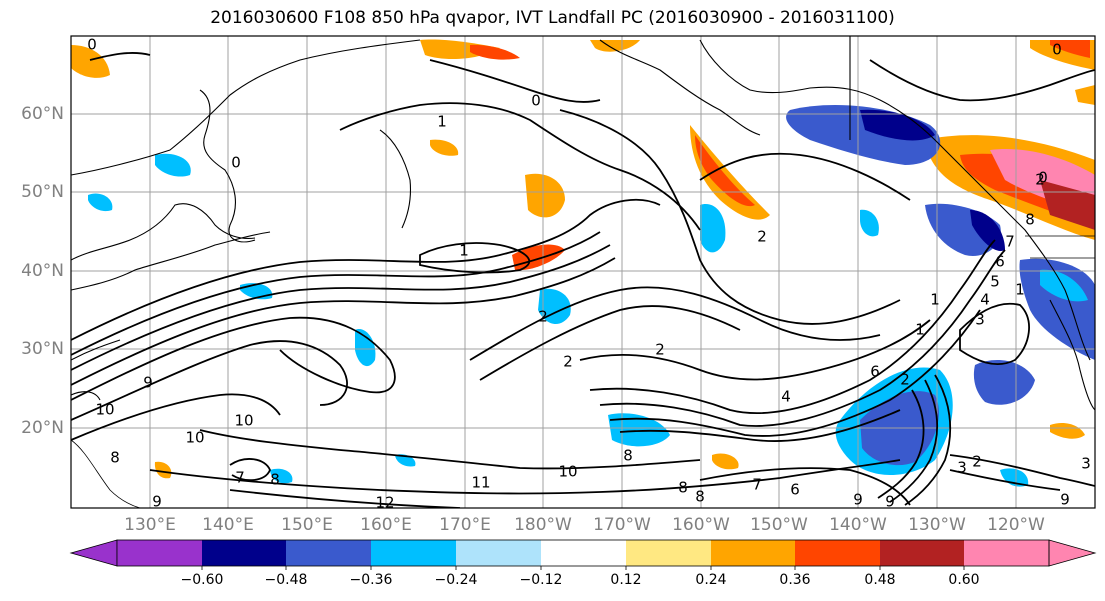 This screenshot has width=1105, height=601. I want to click on lon-label: 150°E, so click(307, 525).